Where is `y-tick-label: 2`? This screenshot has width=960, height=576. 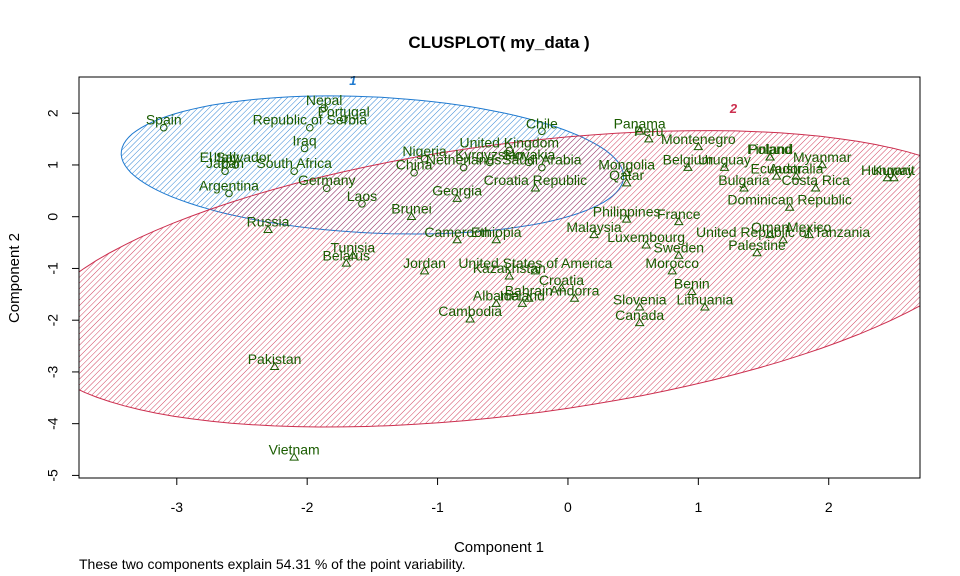 y-tick-label: 2 is located at coordinates (53, 113).